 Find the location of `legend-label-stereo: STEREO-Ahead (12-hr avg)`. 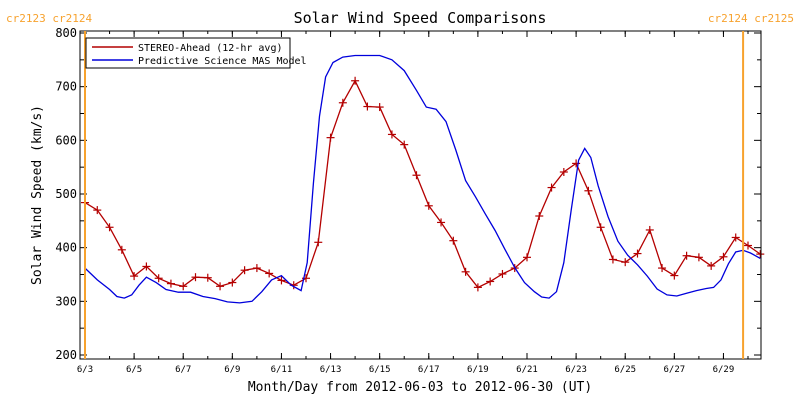

legend-label-stereo: STEREO-Ahead (12-hr avg) is located at coordinates (210, 48).